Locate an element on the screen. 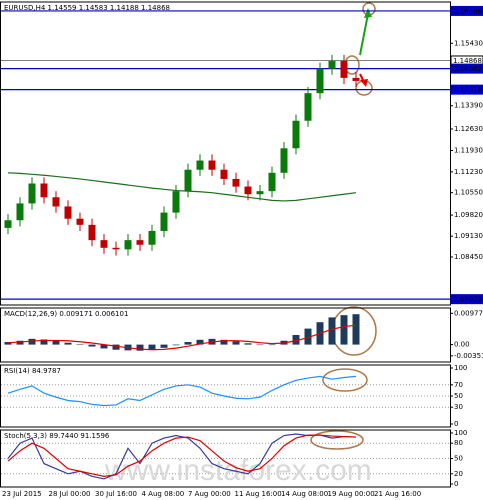  watermark: www.instaforex.com is located at coordinates (238, 470).